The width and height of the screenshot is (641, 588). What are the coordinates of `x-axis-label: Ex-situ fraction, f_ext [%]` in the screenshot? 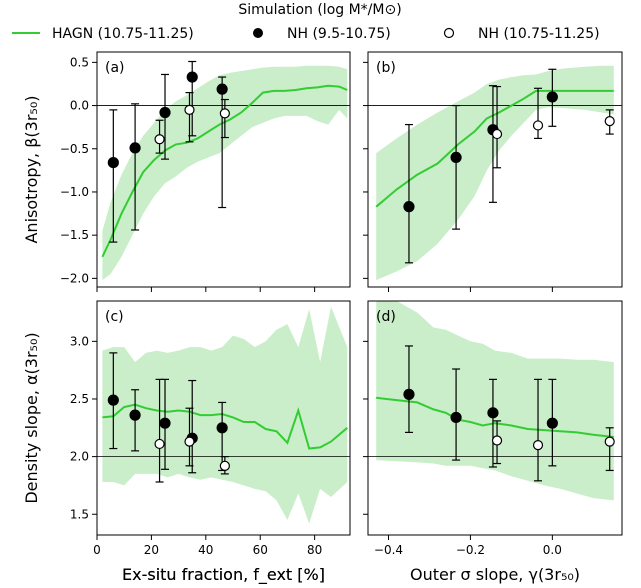 It's located at (223, 575).